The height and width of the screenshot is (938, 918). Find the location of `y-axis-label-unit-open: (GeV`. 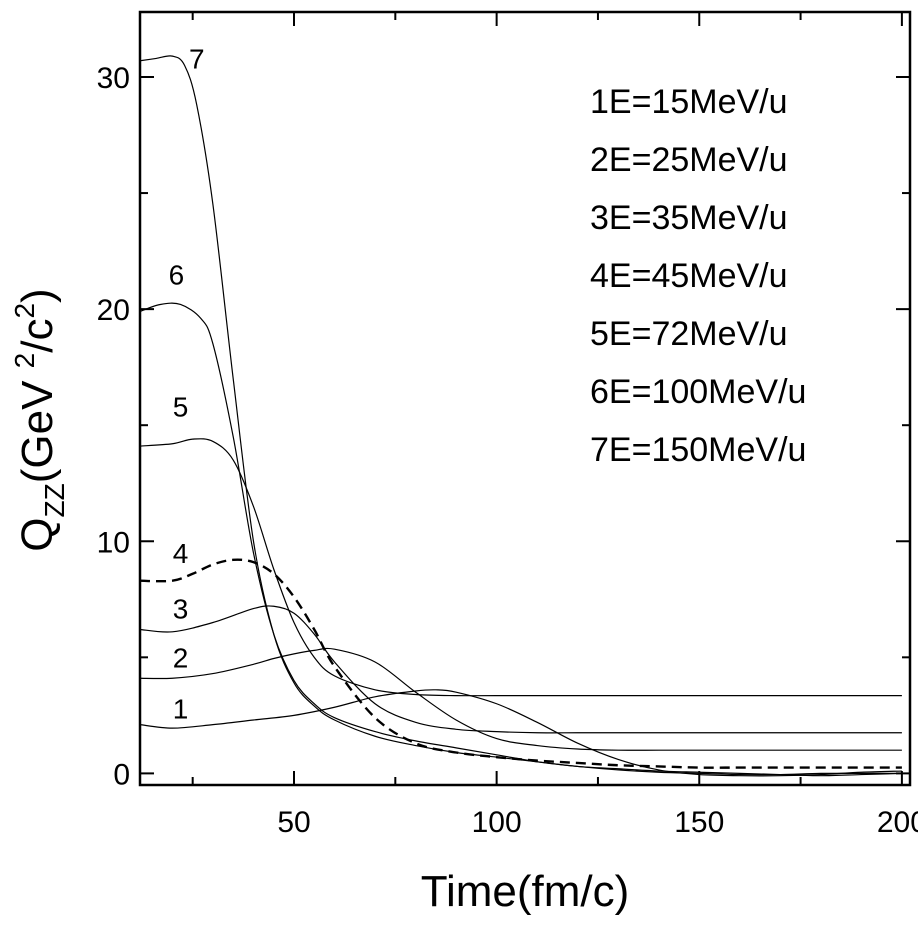

y-axis-label-unit-open: (GeV is located at coordinates (37, 425).